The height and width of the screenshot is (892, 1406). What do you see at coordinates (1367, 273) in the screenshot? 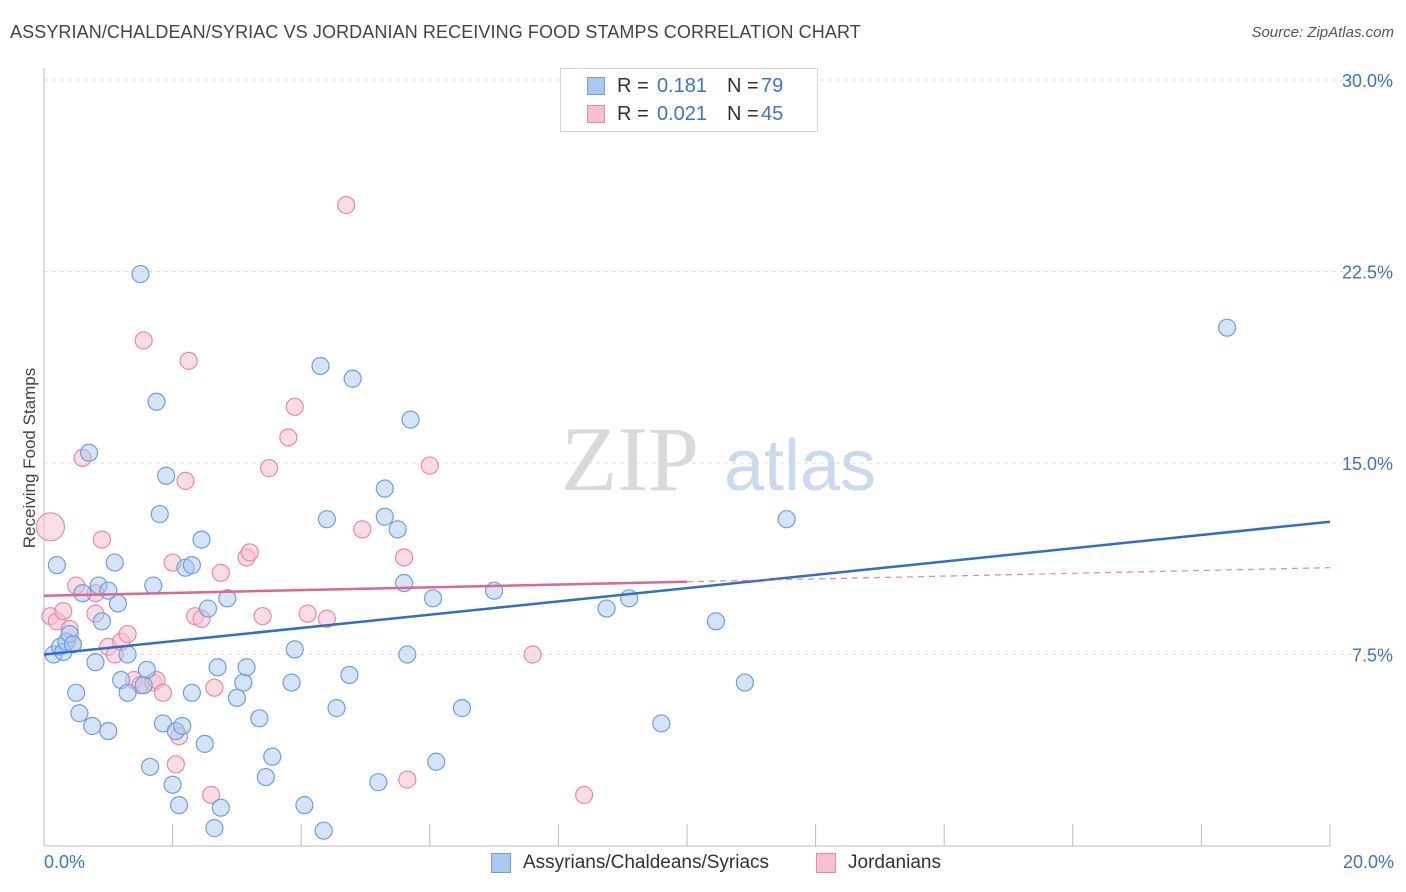
I see `y-tick-label: 22.5%` at bounding box center [1367, 273].